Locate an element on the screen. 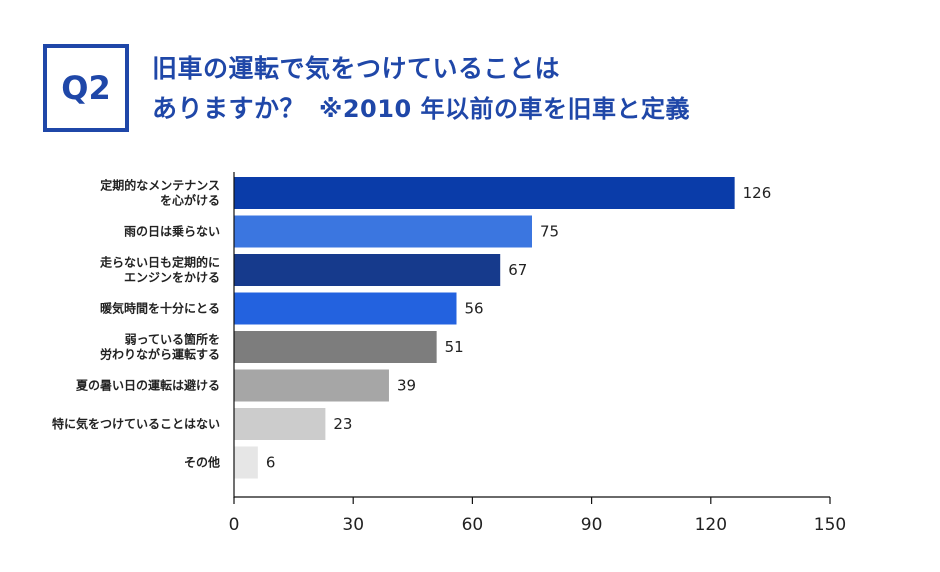 Image resolution: width=940 pixels, height=572 pixels. bar-value-label-7: 6 is located at coordinates (271, 463).